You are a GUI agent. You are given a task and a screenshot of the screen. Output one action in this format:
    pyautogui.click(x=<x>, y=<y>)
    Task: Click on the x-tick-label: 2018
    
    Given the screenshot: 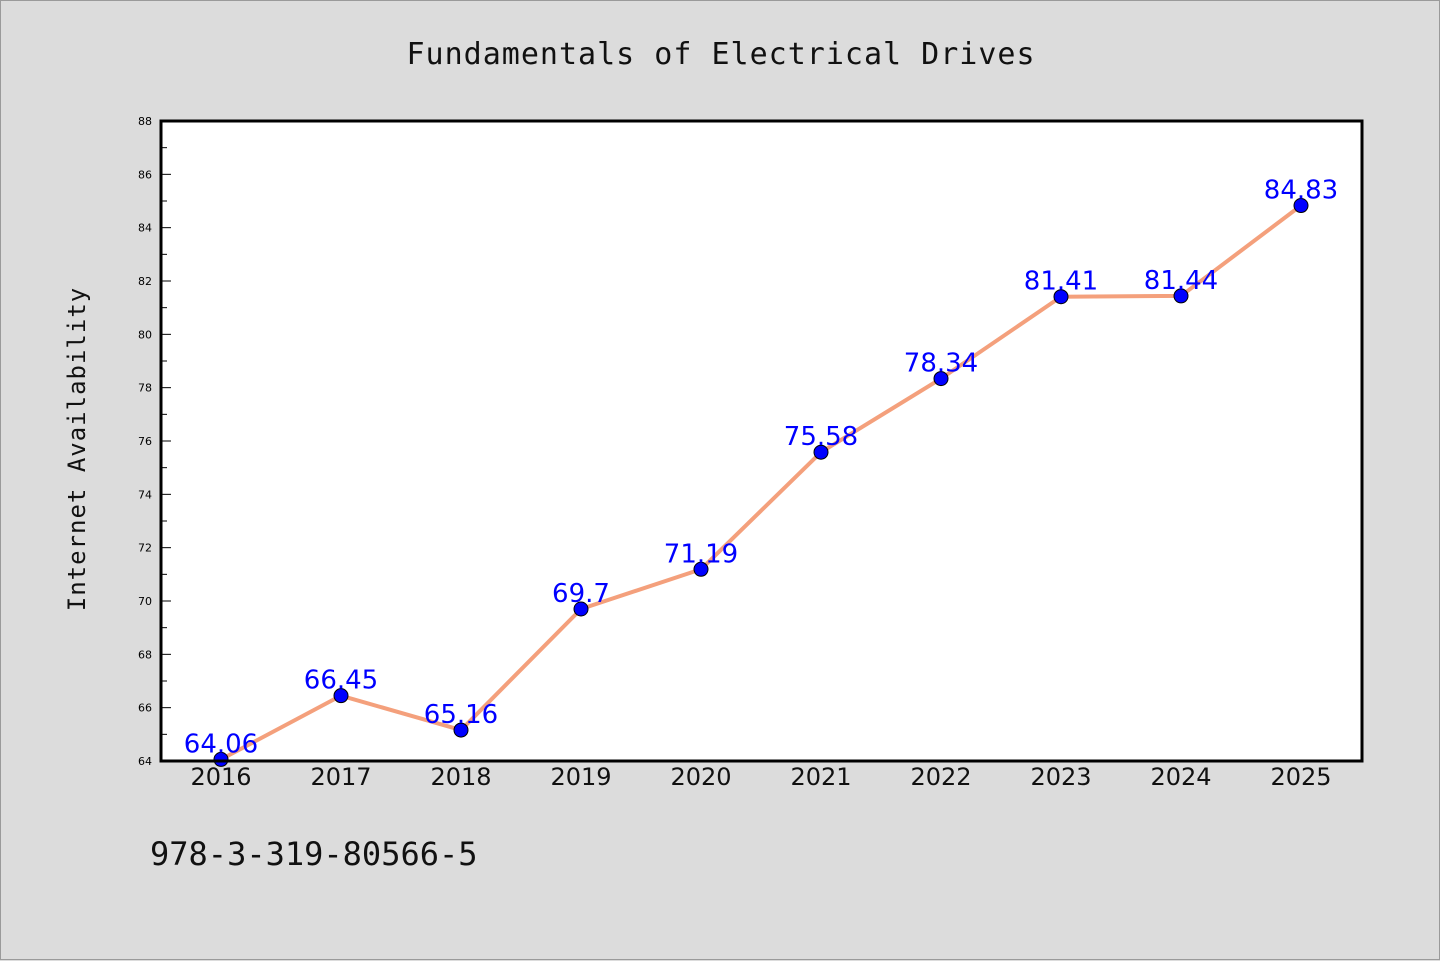 What is the action you would take?
    pyautogui.click(x=460, y=777)
    